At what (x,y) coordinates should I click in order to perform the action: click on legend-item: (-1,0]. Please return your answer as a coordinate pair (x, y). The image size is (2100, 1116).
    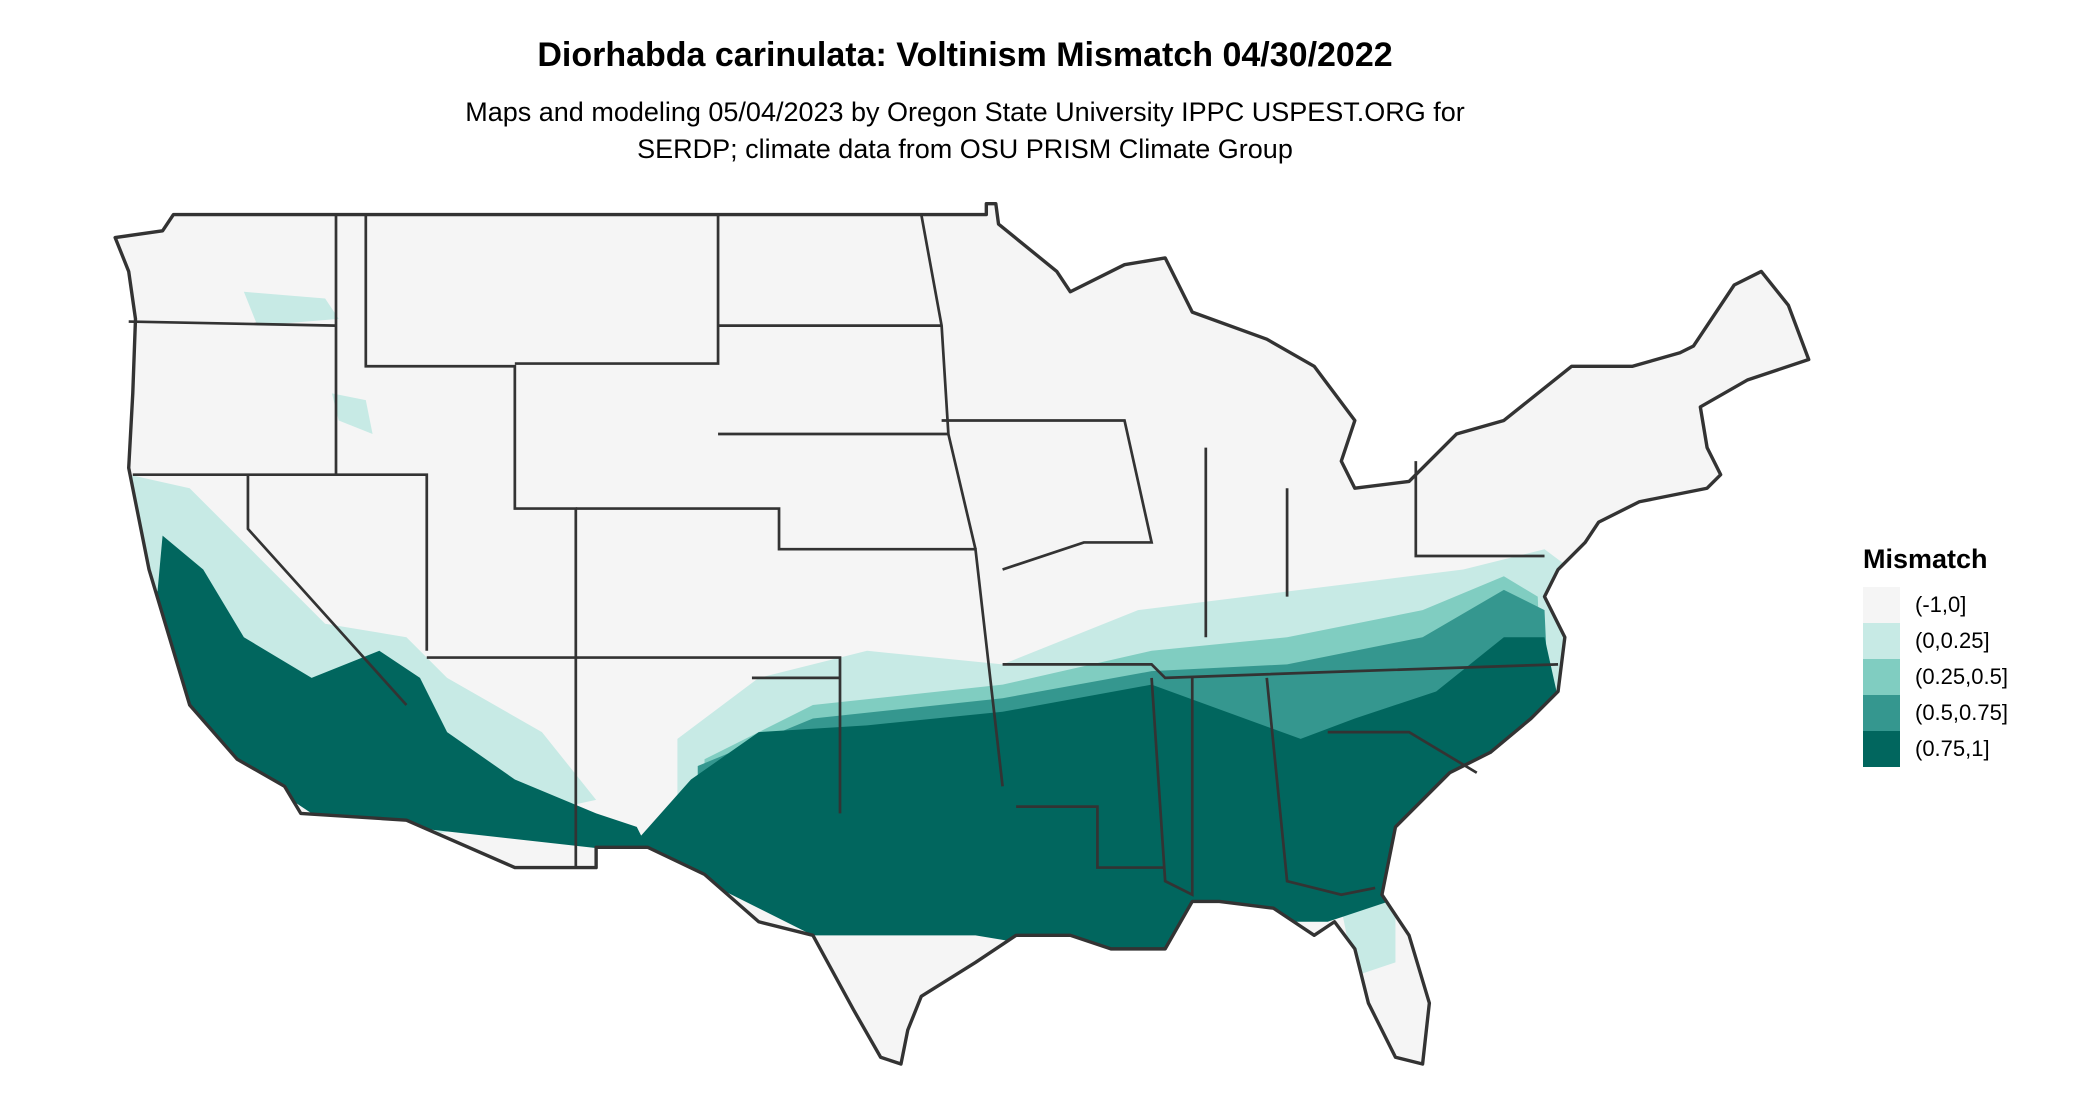
    Looking at the image, I should click on (1935, 605).